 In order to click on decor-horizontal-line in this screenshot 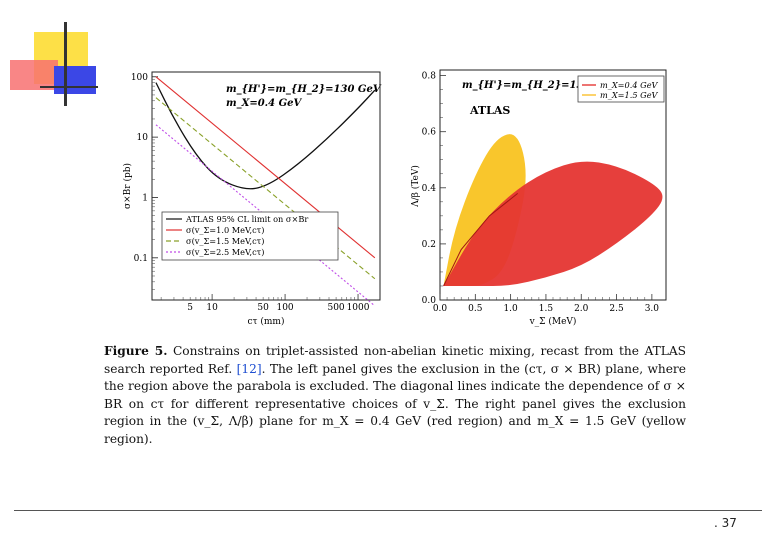, I will do `click(69, 87)`.